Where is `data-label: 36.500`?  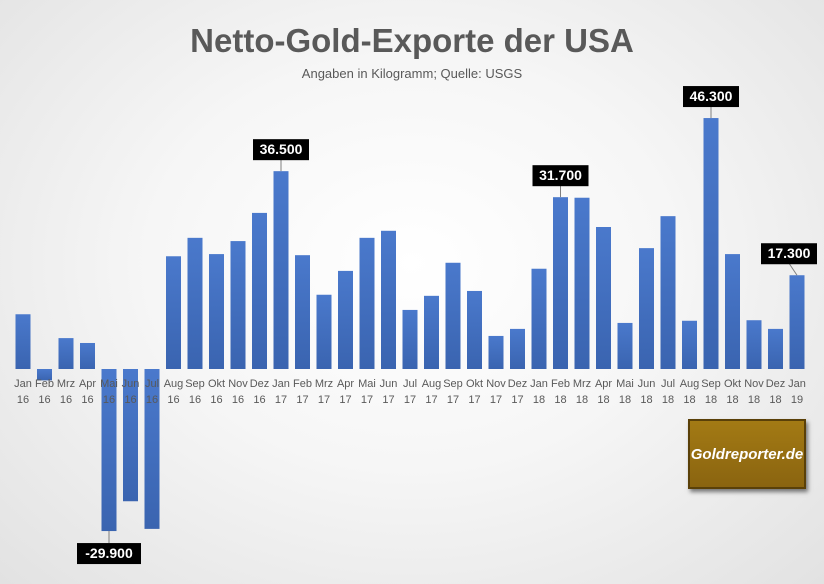
data-label: 36.500 is located at coordinates (281, 149).